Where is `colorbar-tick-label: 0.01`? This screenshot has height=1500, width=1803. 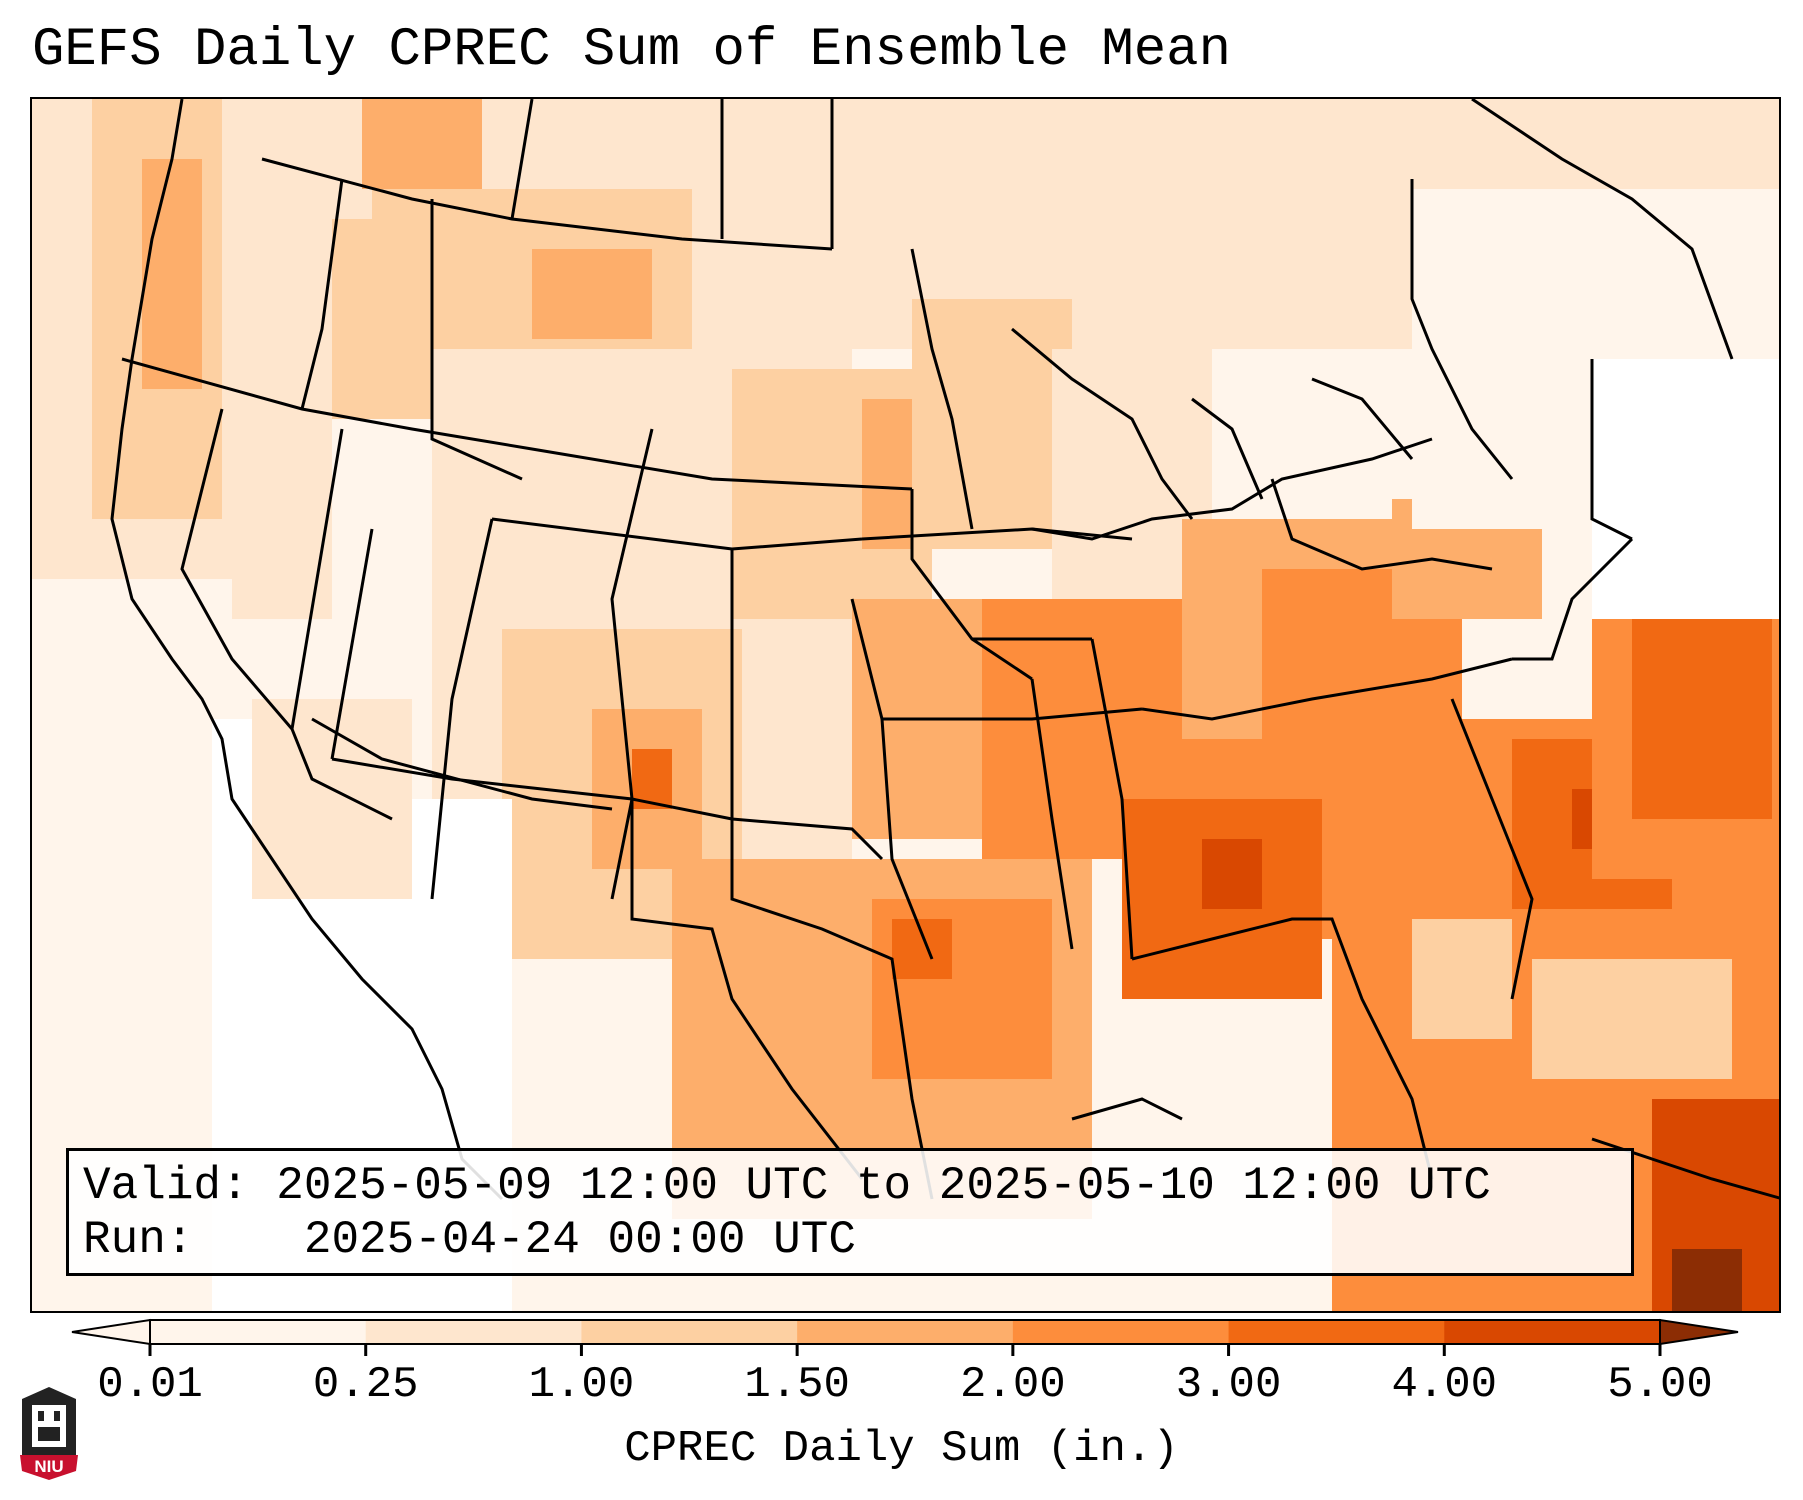
colorbar-tick-label: 0.01 is located at coordinates (150, 1385).